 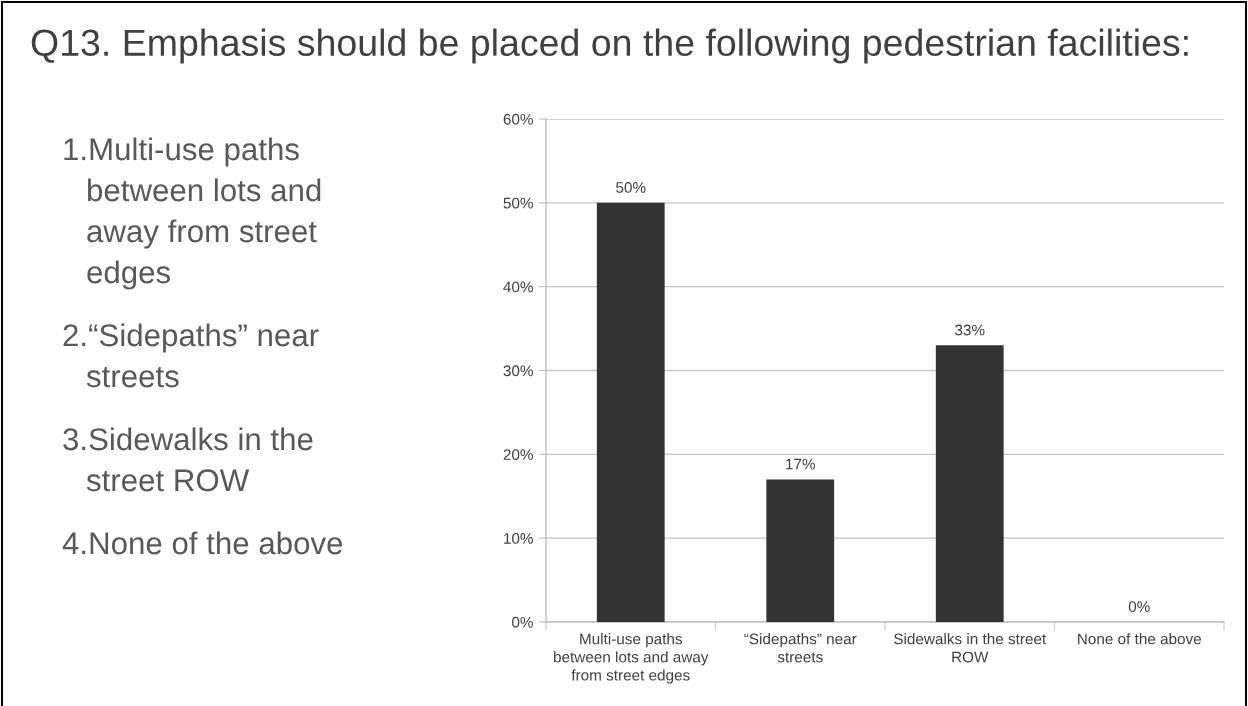 What do you see at coordinates (202, 543) in the screenshot?
I see `text: 4.None of the above` at bounding box center [202, 543].